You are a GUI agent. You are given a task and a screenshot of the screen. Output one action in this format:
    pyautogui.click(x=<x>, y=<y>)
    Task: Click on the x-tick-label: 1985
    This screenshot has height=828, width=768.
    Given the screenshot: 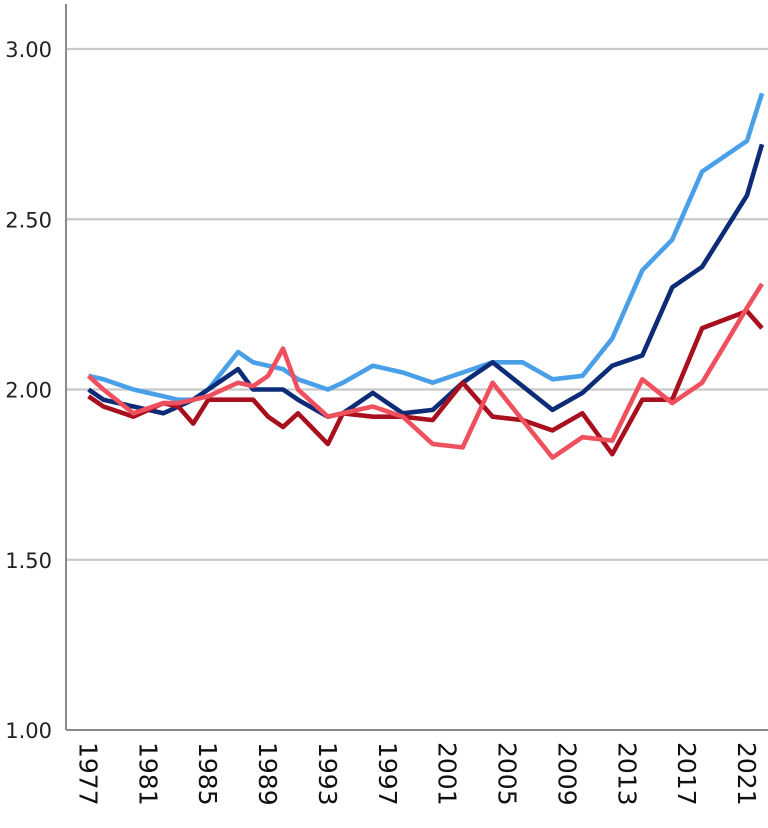 What is the action you would take?
    pyautogui.click(x=207, y=774)
    